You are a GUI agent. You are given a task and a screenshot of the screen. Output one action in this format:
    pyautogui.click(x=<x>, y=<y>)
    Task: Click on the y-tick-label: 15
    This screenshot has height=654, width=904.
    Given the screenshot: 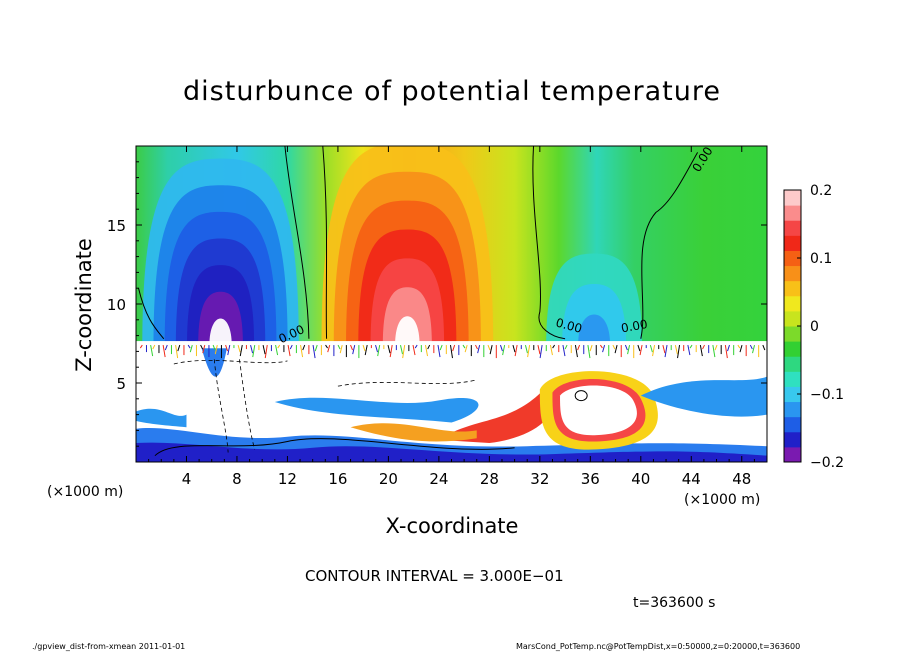 What is the action you would take?
    pyautogui.click(x=116, y=226)
    